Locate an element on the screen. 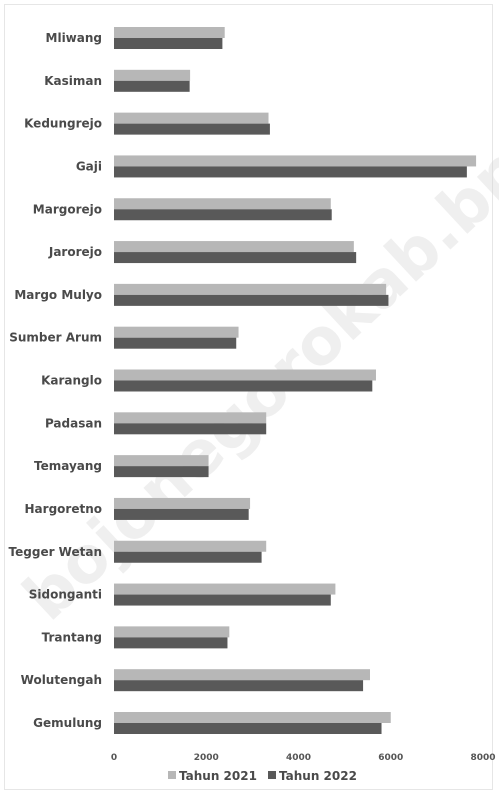 The image size is (499, 795). category-label: Wolutengah is located at coordinates (61, 680).